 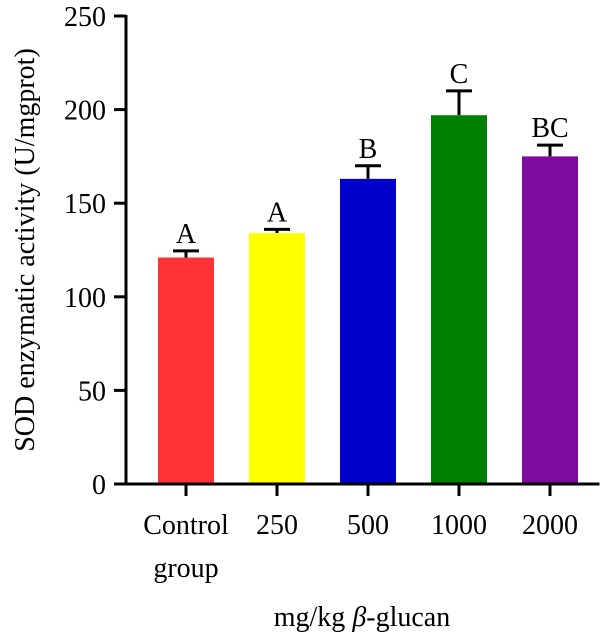 I want to click on y-tick-label: 200, so click(x=85, y=111).